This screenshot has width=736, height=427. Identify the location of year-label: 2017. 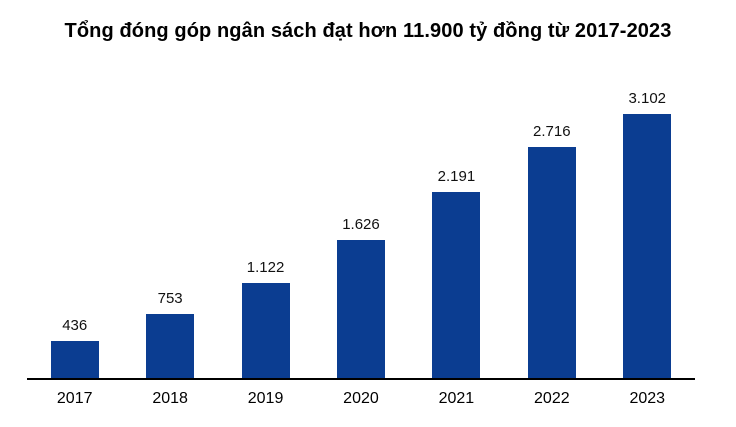
(74, 398).